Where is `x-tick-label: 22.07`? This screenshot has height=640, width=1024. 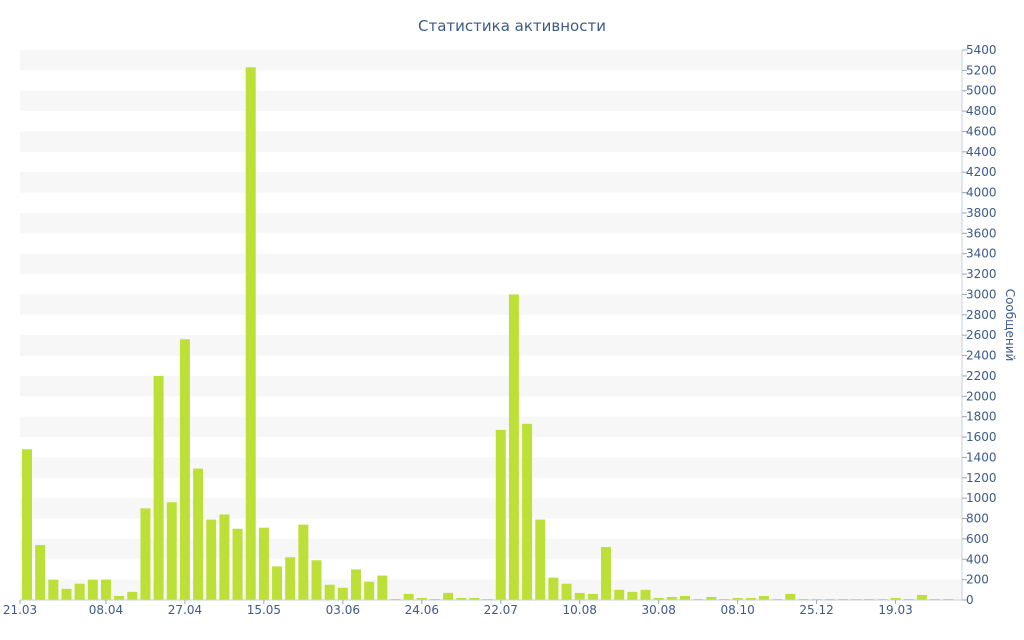
x-tick-label: 22.07 is located at coordinates (501, 610).